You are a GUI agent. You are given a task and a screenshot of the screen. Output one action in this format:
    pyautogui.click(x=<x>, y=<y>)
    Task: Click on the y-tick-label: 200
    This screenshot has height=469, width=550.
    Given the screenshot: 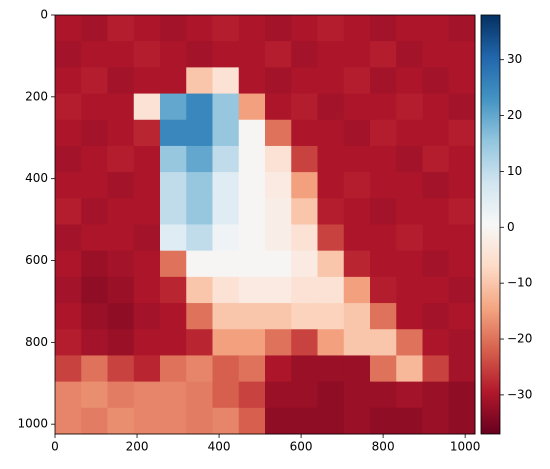 What is the action you would take?
    pyautogui.click(x=36, y=96)
    